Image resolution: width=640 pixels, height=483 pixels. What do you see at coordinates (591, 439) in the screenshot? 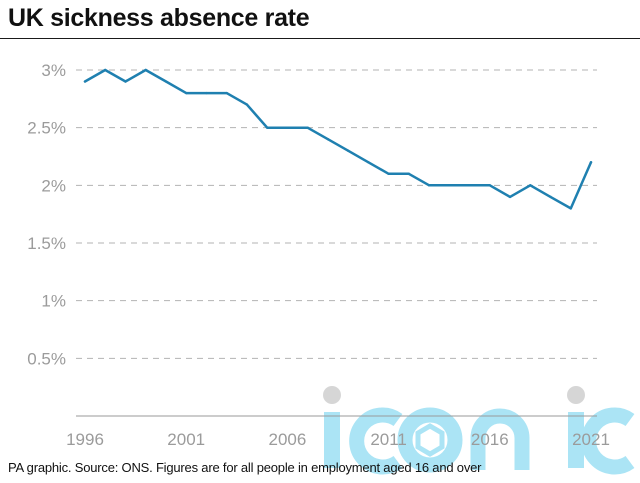
I see `x-tick-label: 2021` at bounding box center [591, 439].